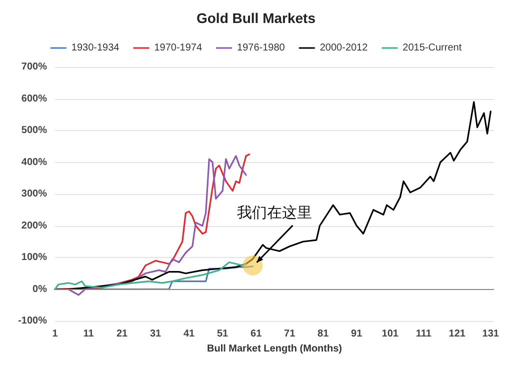  Describe the element at coordinates (34, 226) in the screenshot. I see `y-tick-label: 200%` at that location.